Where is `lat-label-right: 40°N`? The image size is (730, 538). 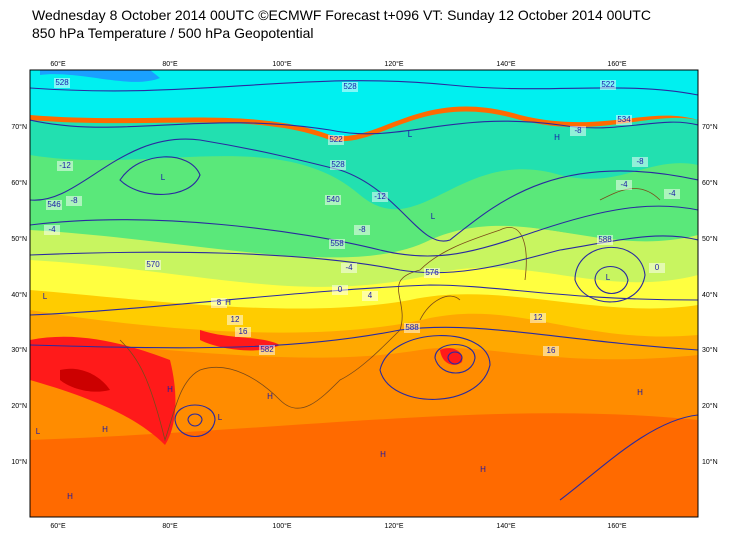 lat-label-right: 40°N is located at coordinates (710, 295).